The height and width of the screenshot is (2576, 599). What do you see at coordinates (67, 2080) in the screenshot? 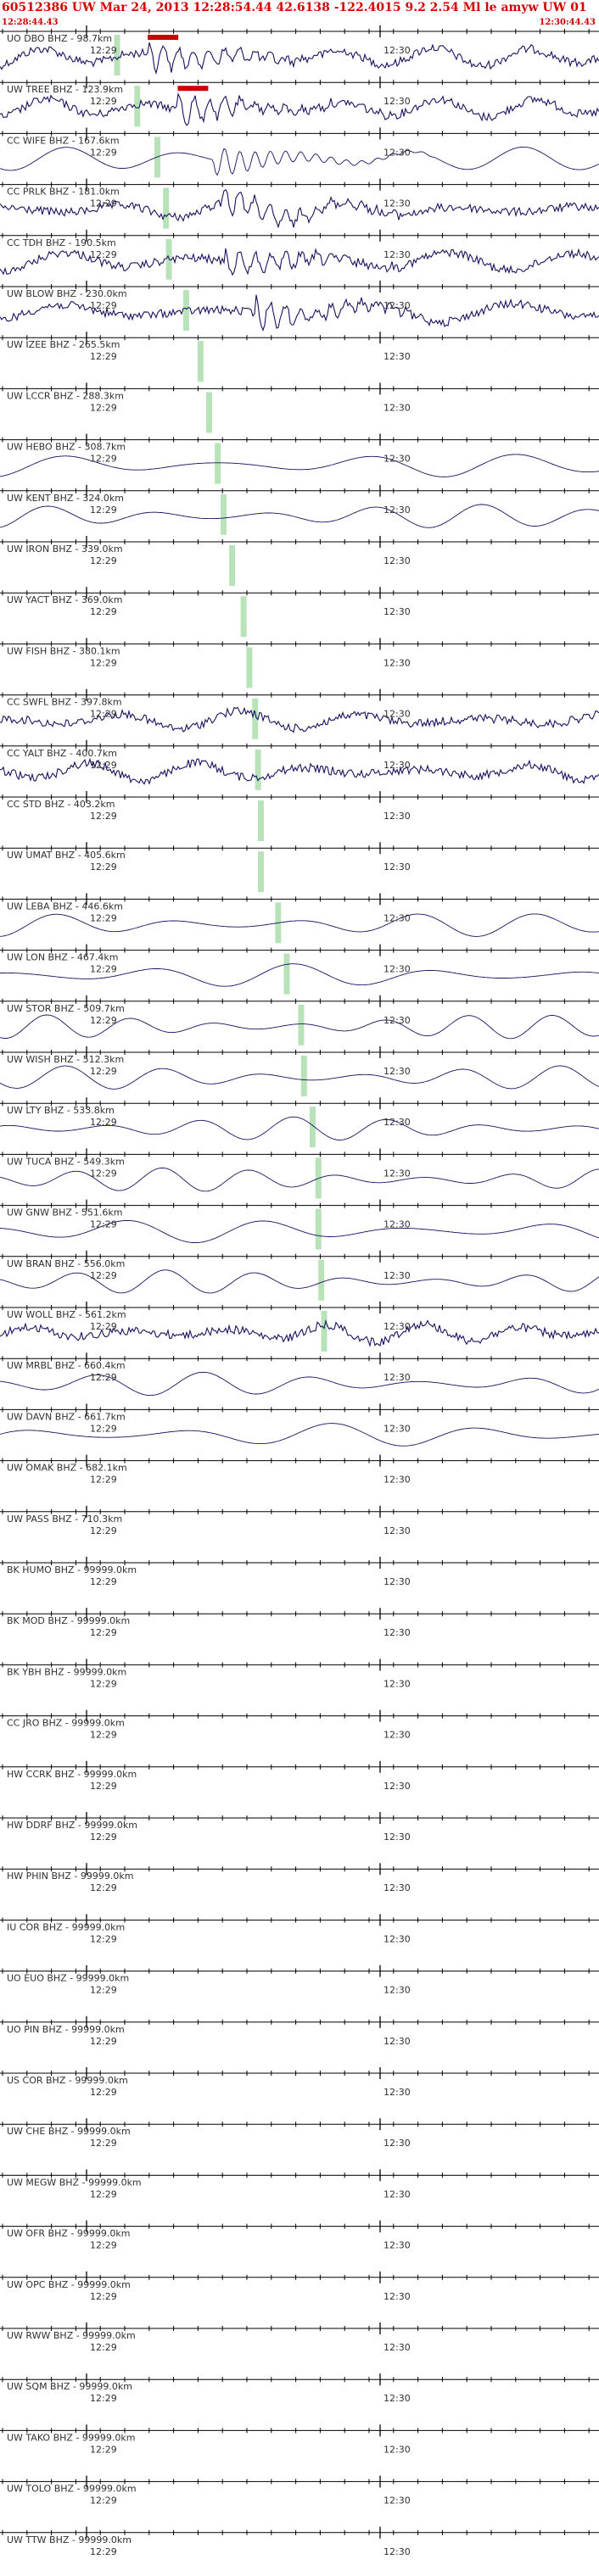
I see `channel-label: US COR BHZ - 99999.0km` at bounding box center [67, 2080].